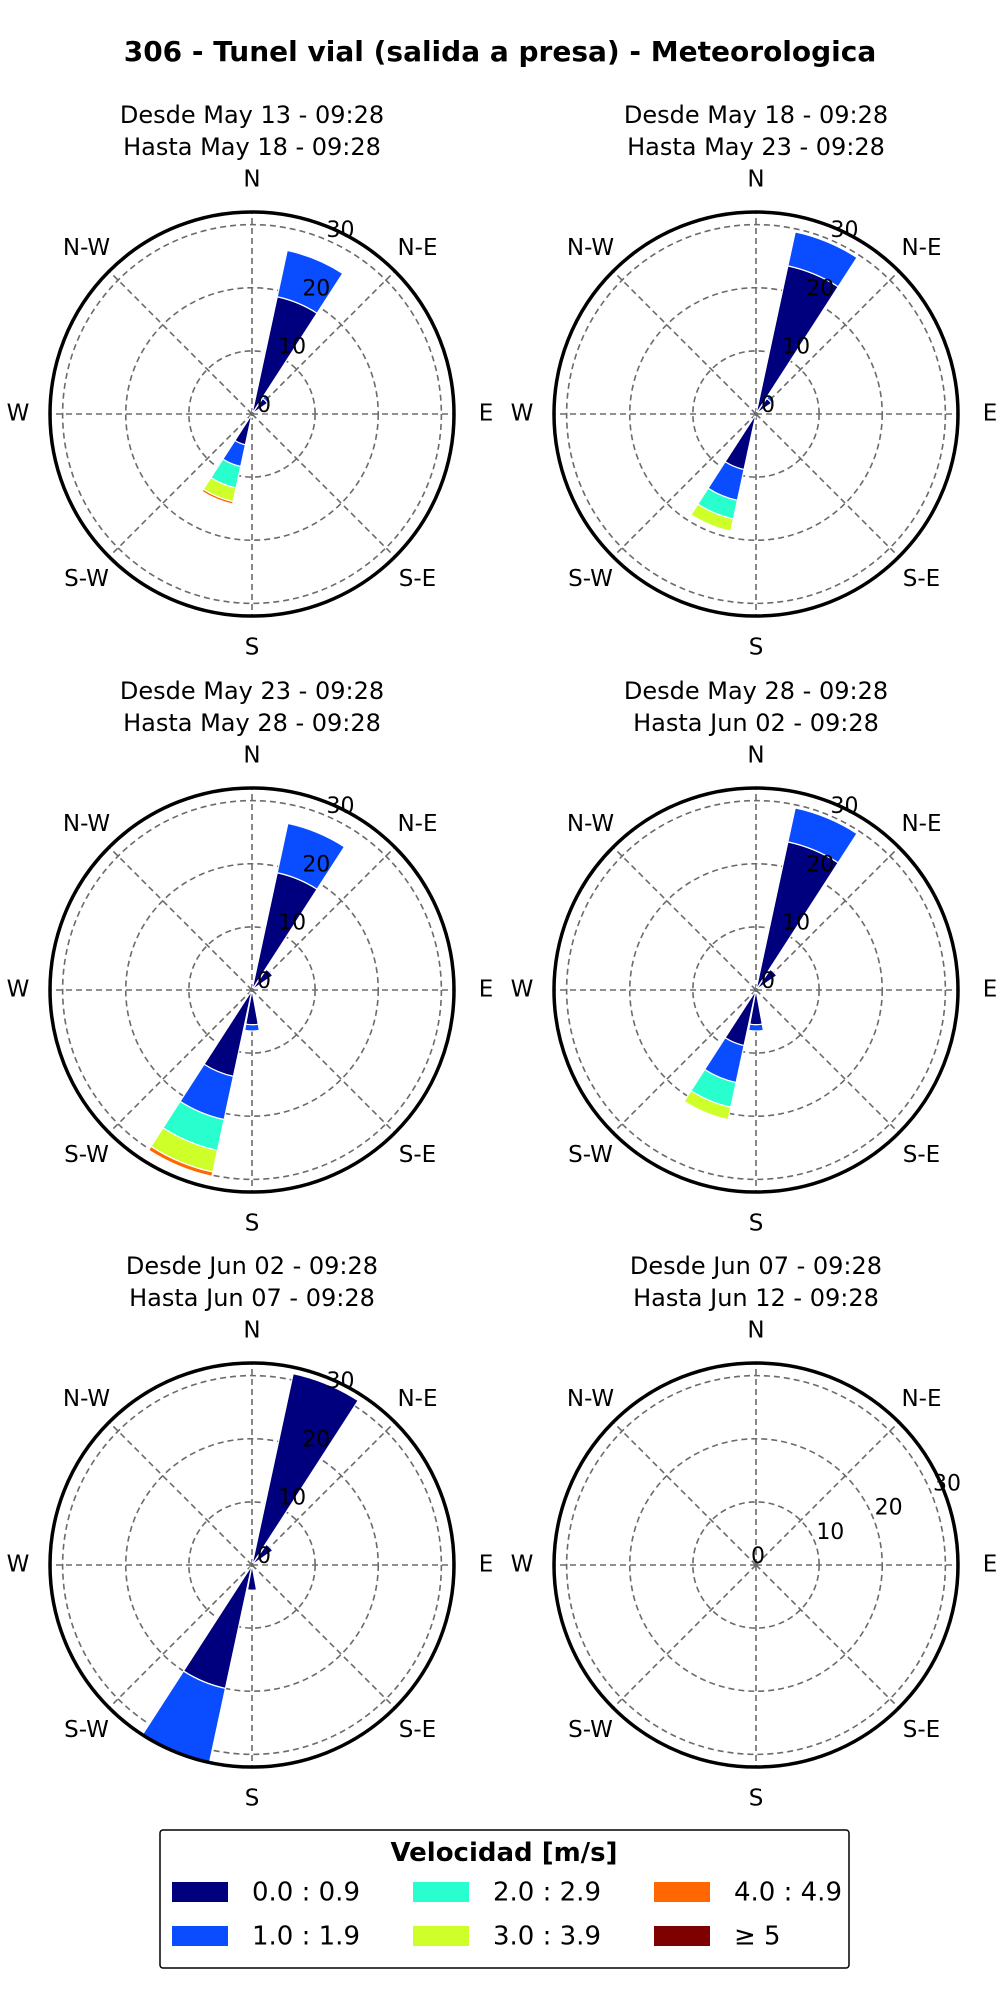 This screenshot has width=1000, height=2000. I want to click on legend-label: ≥ 5, so click(757, 1937).